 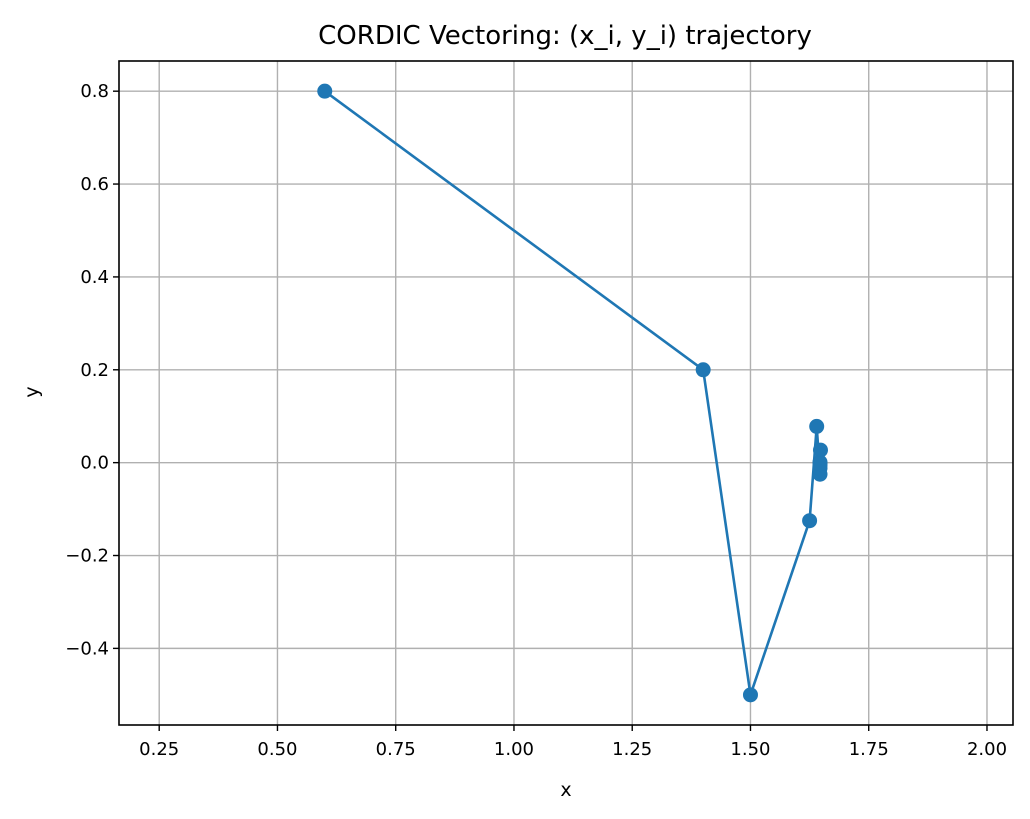 What do you see at coordinates (277, 749) in the screenshot?
I see `x-tick-label: 0.50` at bounding box center [277, 749].